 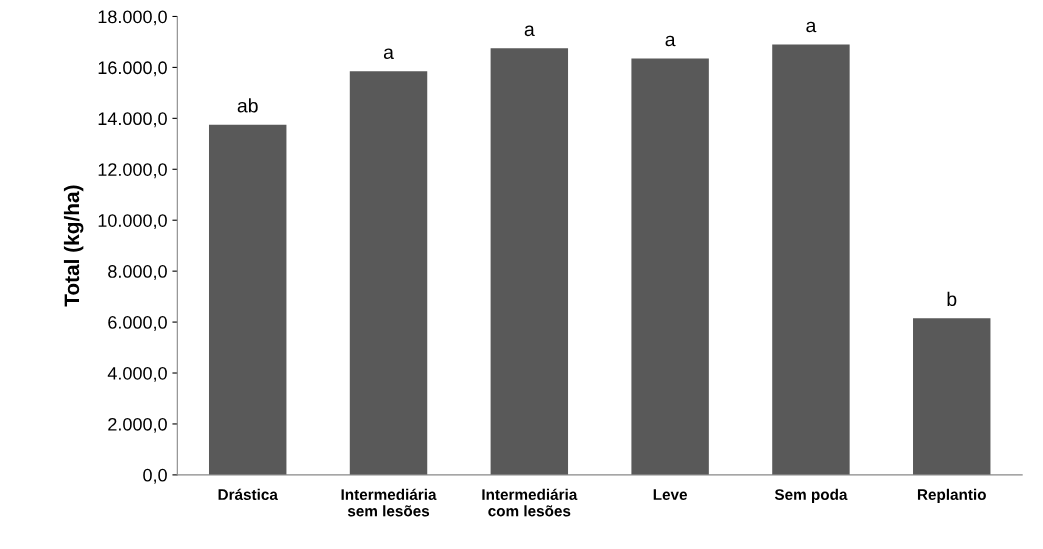 What do you see at coordinates (132, 171) in the screenshot?
I see `y-tick-label: 12.000,0` at bounding box center [132, 171].